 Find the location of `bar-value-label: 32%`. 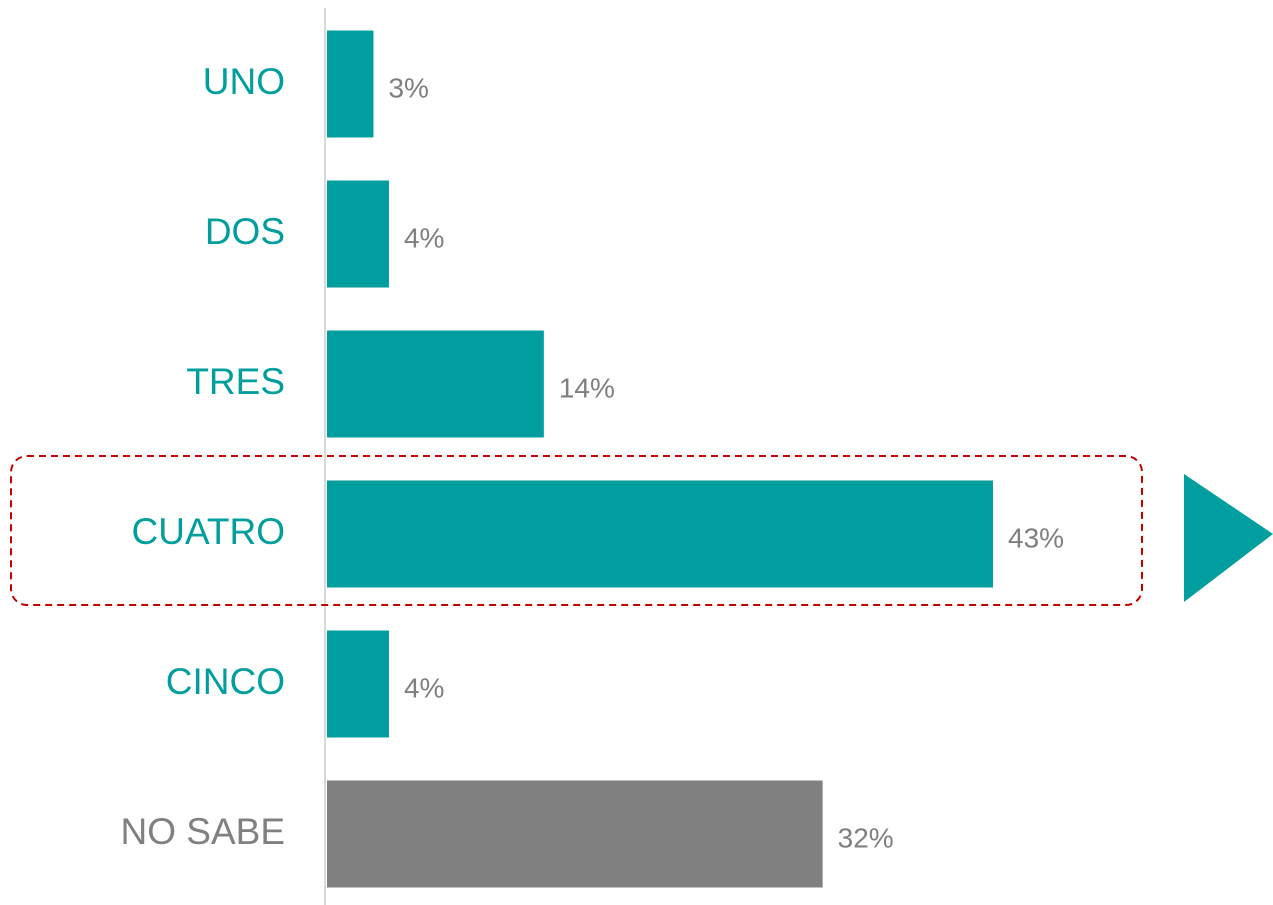

bar-value-label: 32% is located at coordinates (866, 837).